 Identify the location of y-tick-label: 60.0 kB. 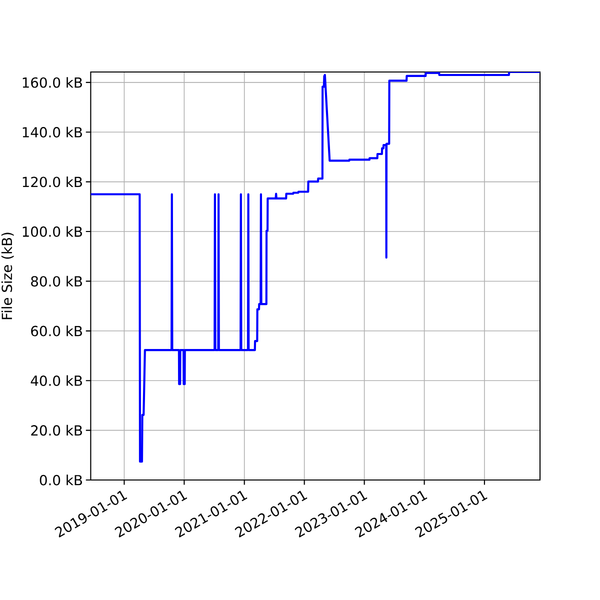
(56, 331).